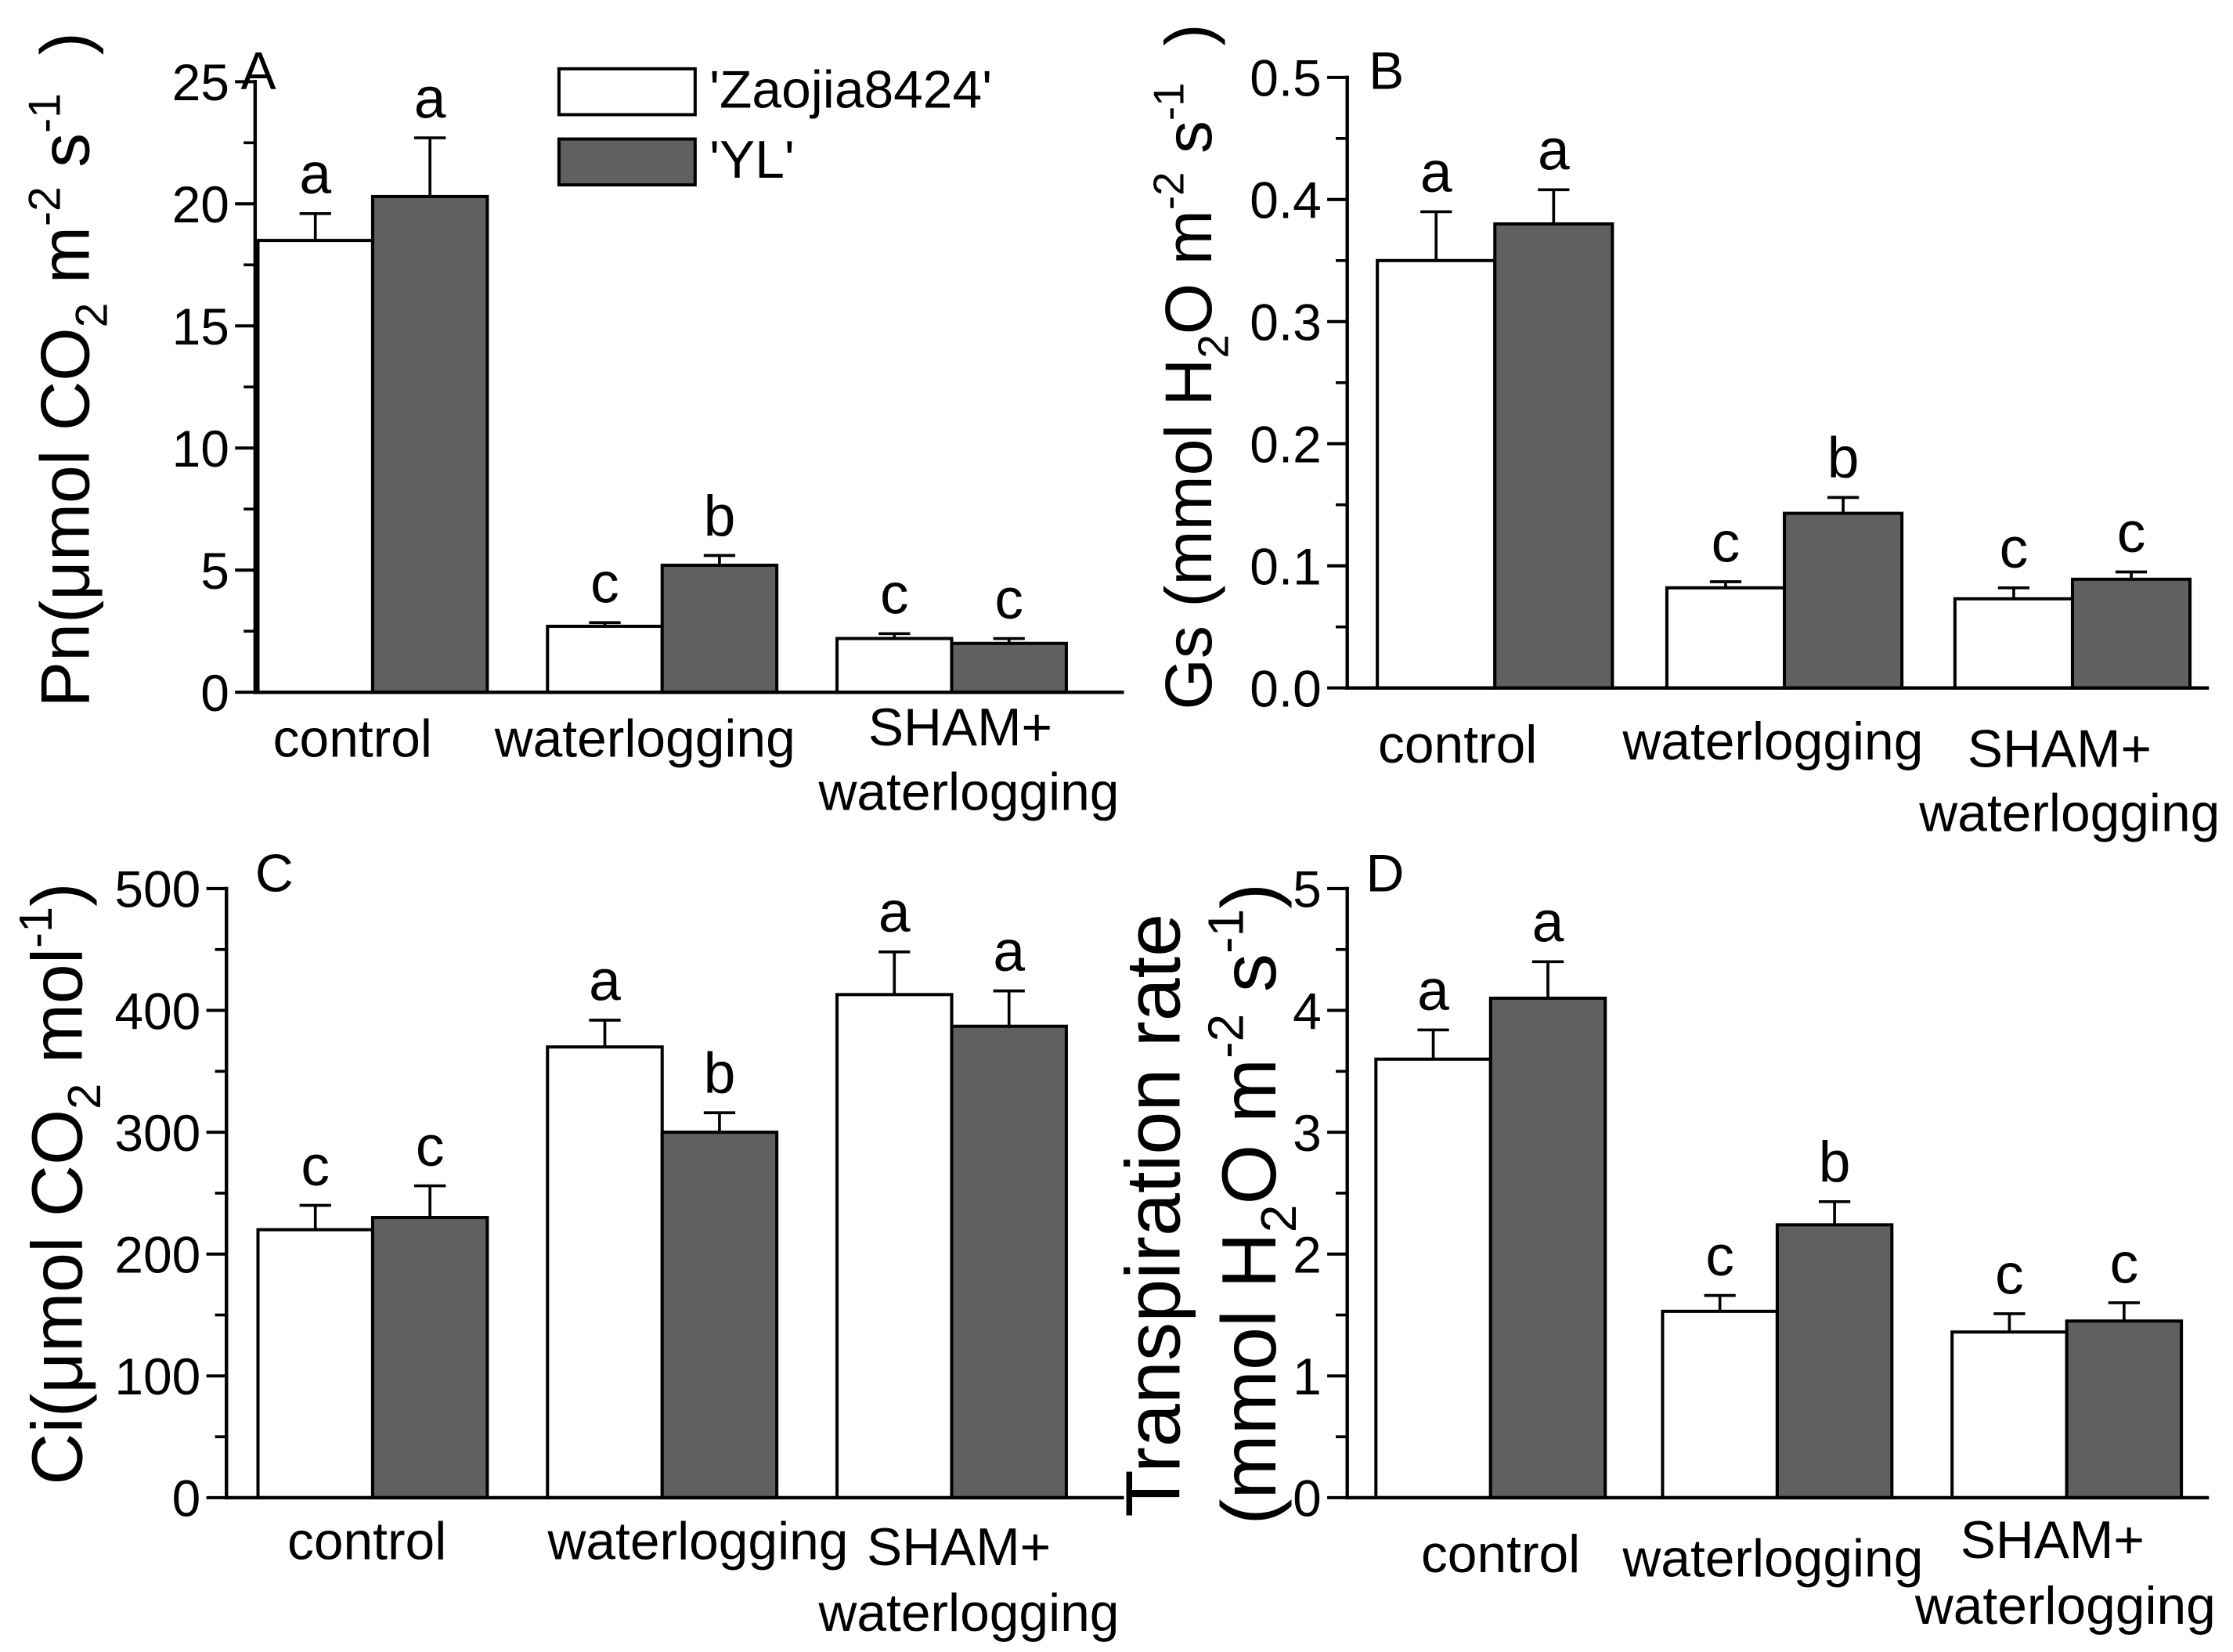  Describe the element at coordinates (57, 1016) in the screenshot. I see `y-axis-label-text: mol` at that location.